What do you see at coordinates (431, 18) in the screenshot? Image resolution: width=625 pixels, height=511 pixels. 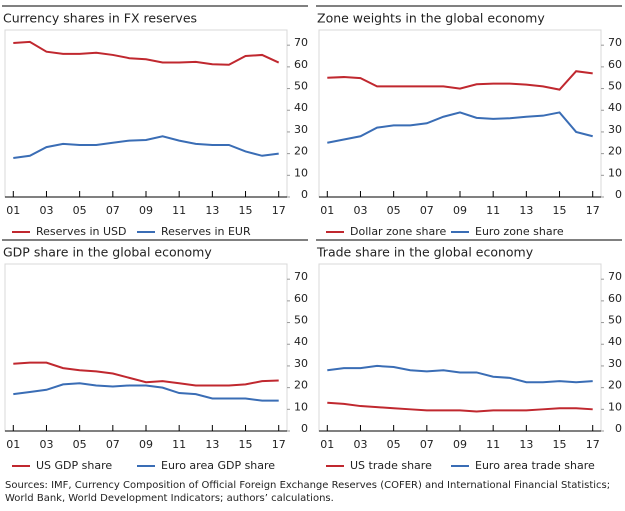 I see `chart-title: Zone weights in the global economy` at bounding box center [431, 18].